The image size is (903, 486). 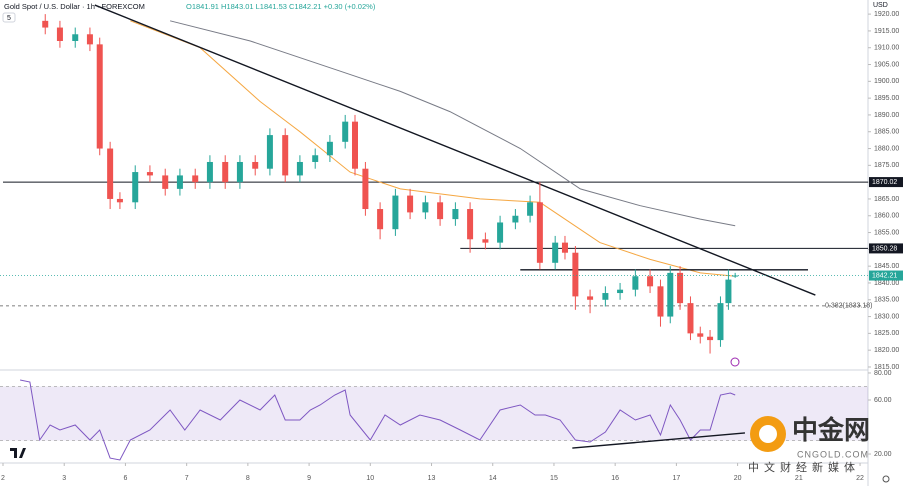 What do you see at coordinates (432, 478) in the screenshot?
I see `x-tick-label: 13` at bounding box center [432, 478].